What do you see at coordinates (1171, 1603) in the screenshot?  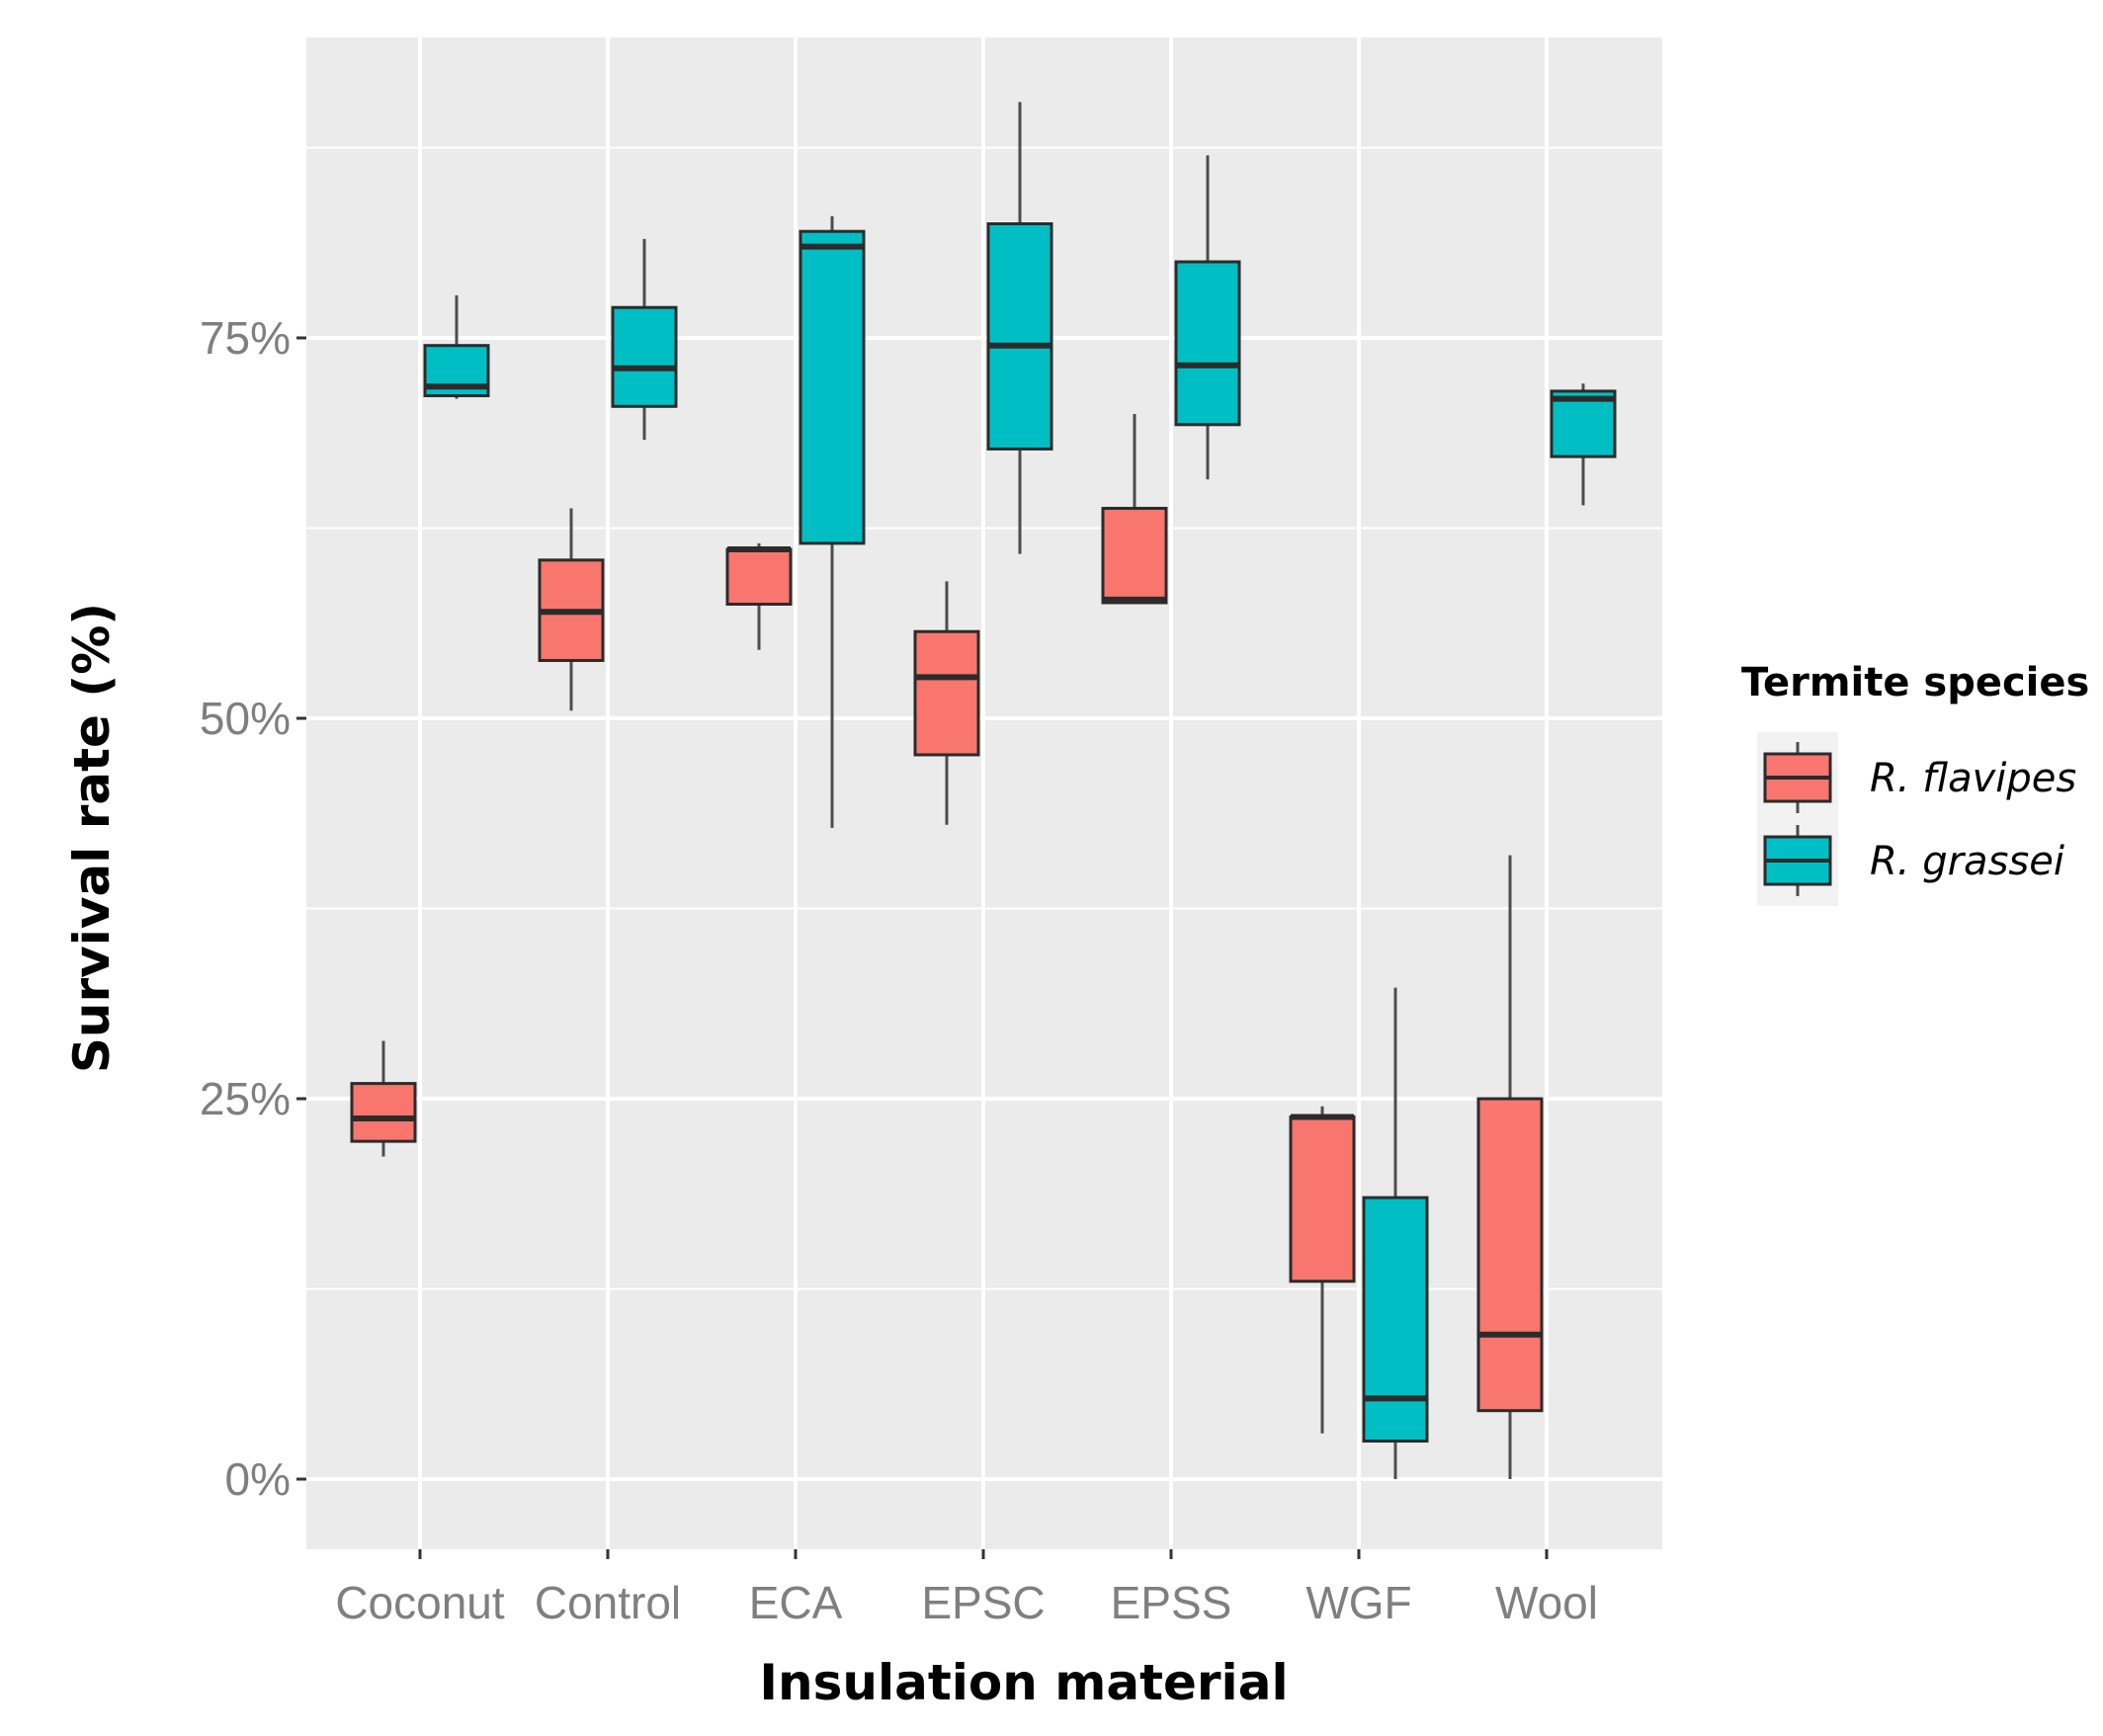 I see `x-tick-label: EPSS` at bounding box center [1171, 1603].